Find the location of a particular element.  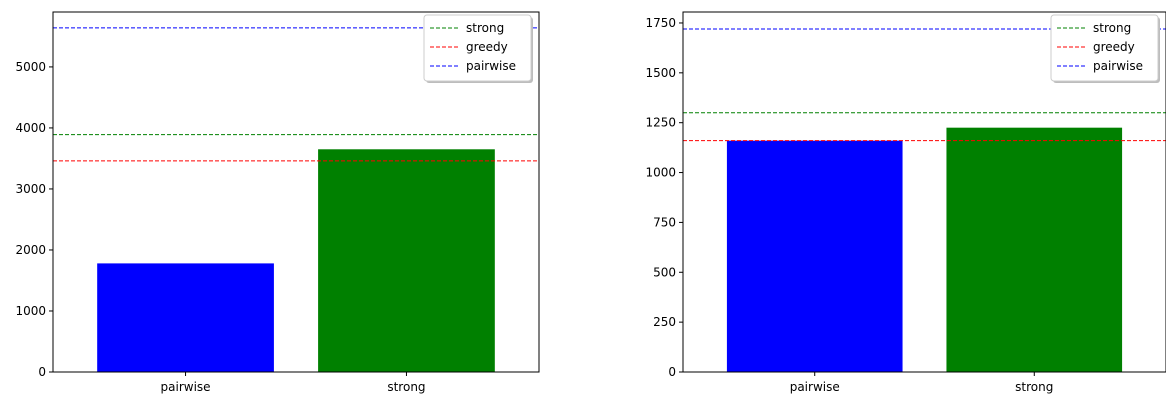

y-tick-label: 2000 is located at coordinates (30, 250).